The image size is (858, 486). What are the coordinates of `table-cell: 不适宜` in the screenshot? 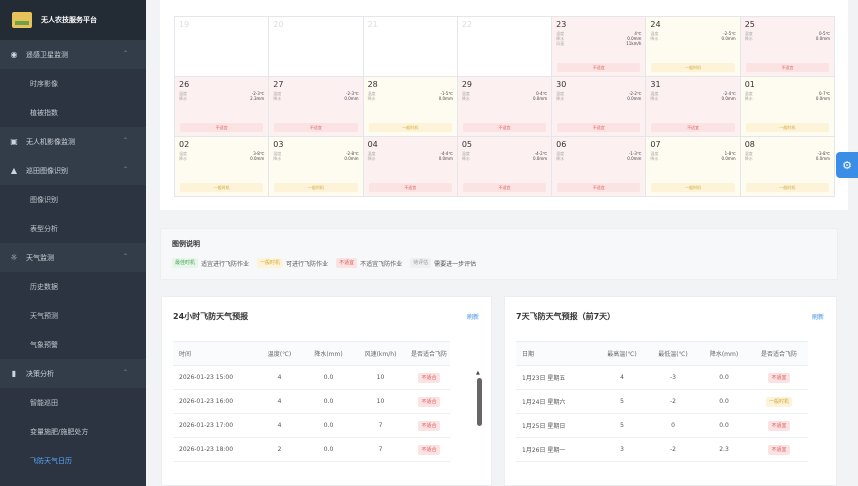 It's located at (779, 449).